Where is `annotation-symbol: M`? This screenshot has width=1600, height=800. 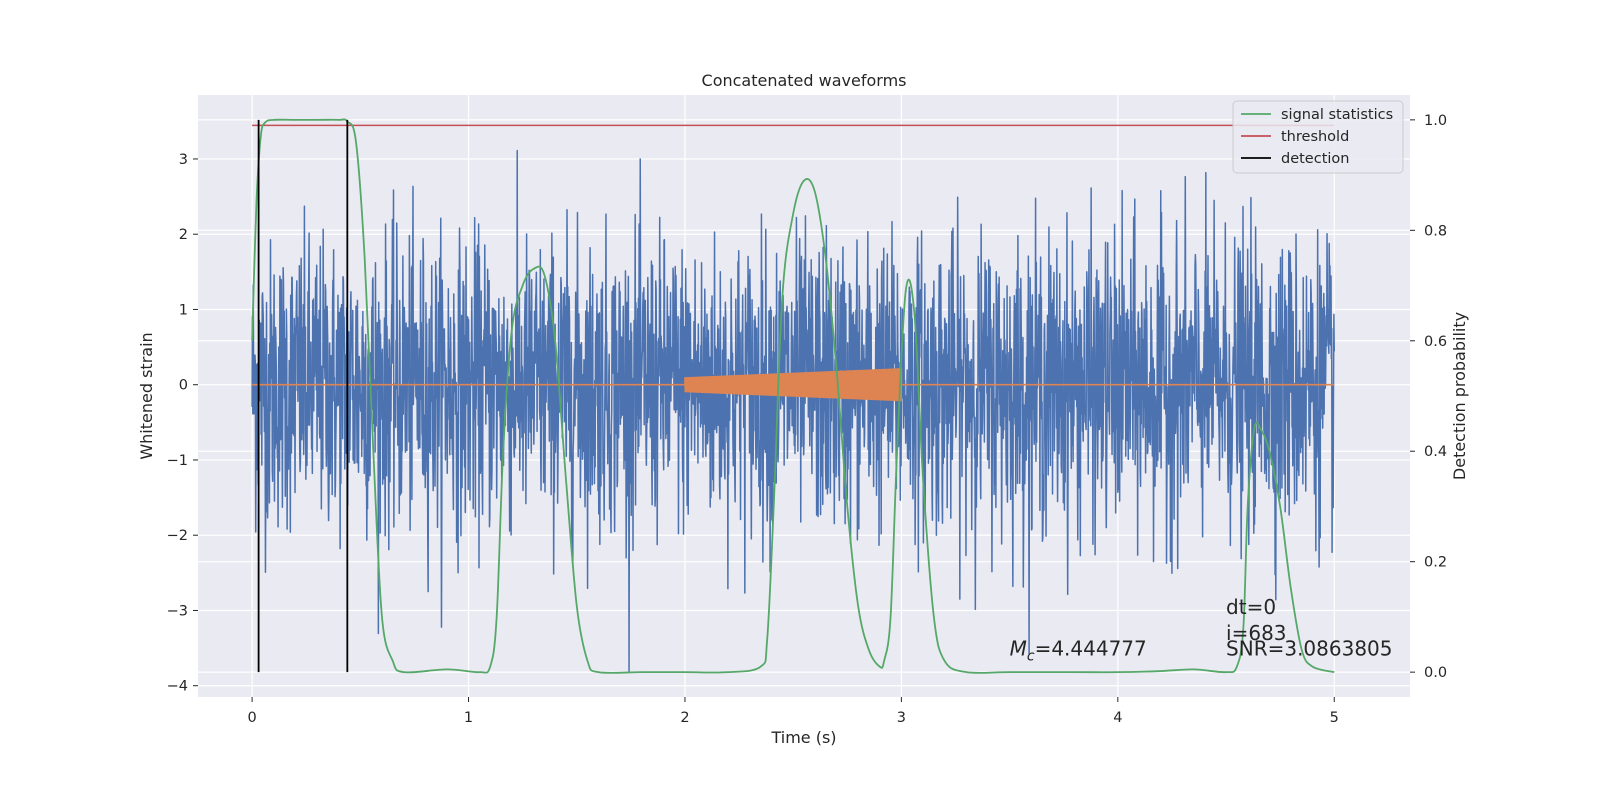
annotation-symbol: M is located at coordinates (1018, 649).